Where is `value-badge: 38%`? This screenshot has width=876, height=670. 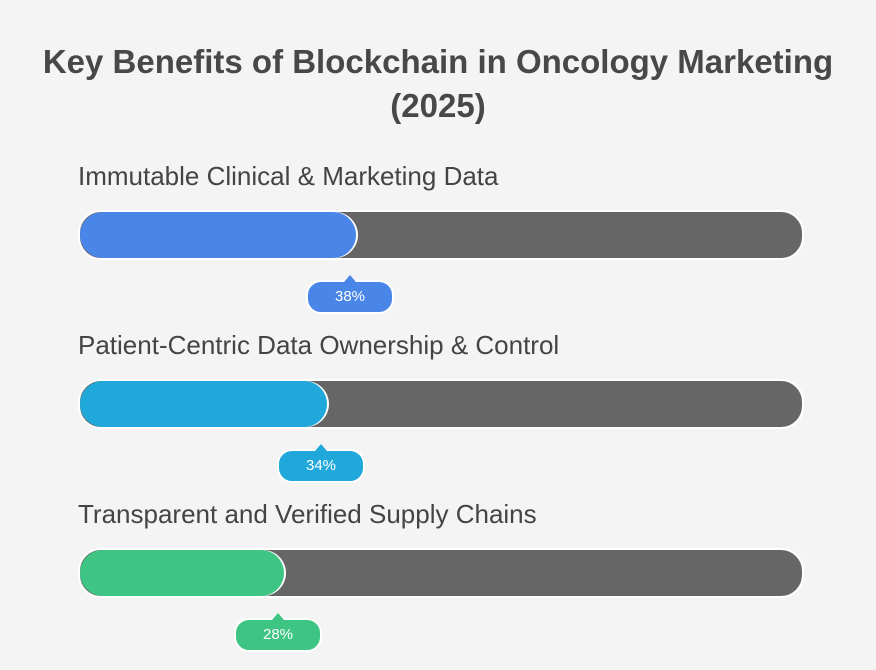 value-badge: 38% is located at coordinates (350, 294).